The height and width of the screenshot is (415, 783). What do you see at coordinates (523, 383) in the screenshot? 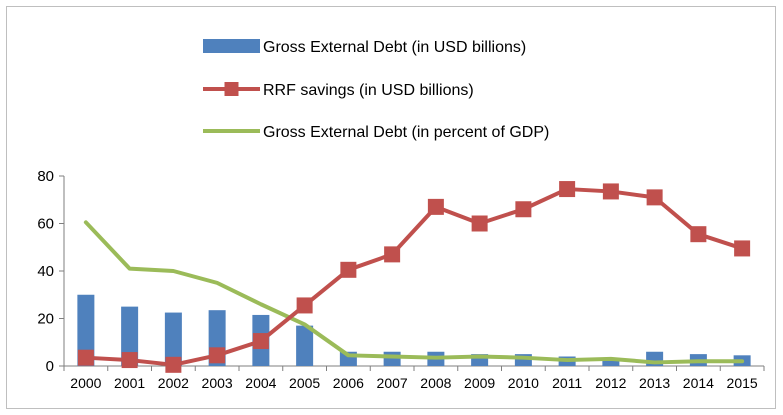
I see `x-tick-label: 2010` at bounding box center [523, 383].